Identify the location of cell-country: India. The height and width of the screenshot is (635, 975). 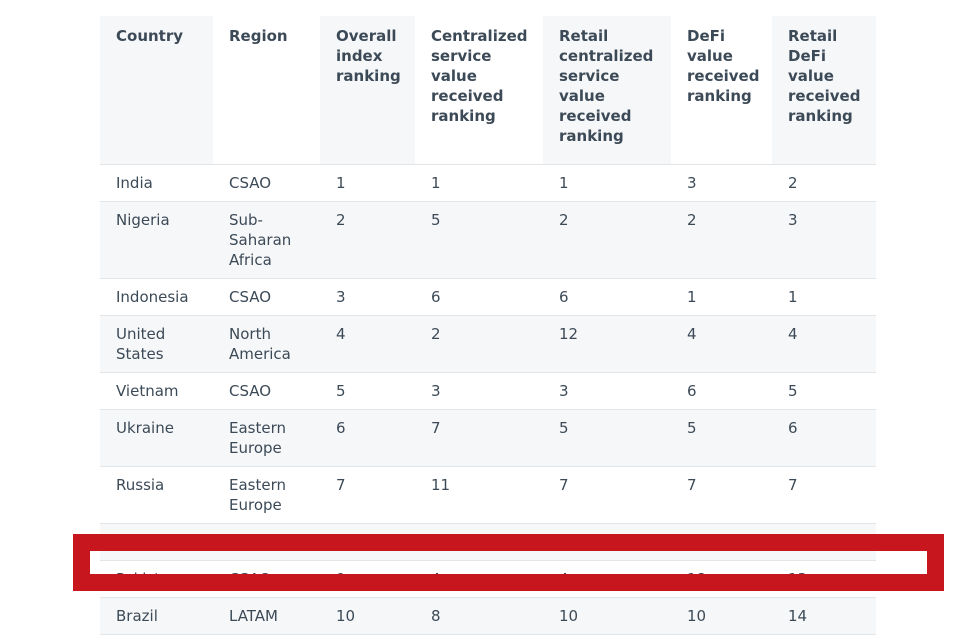
(156, 183).